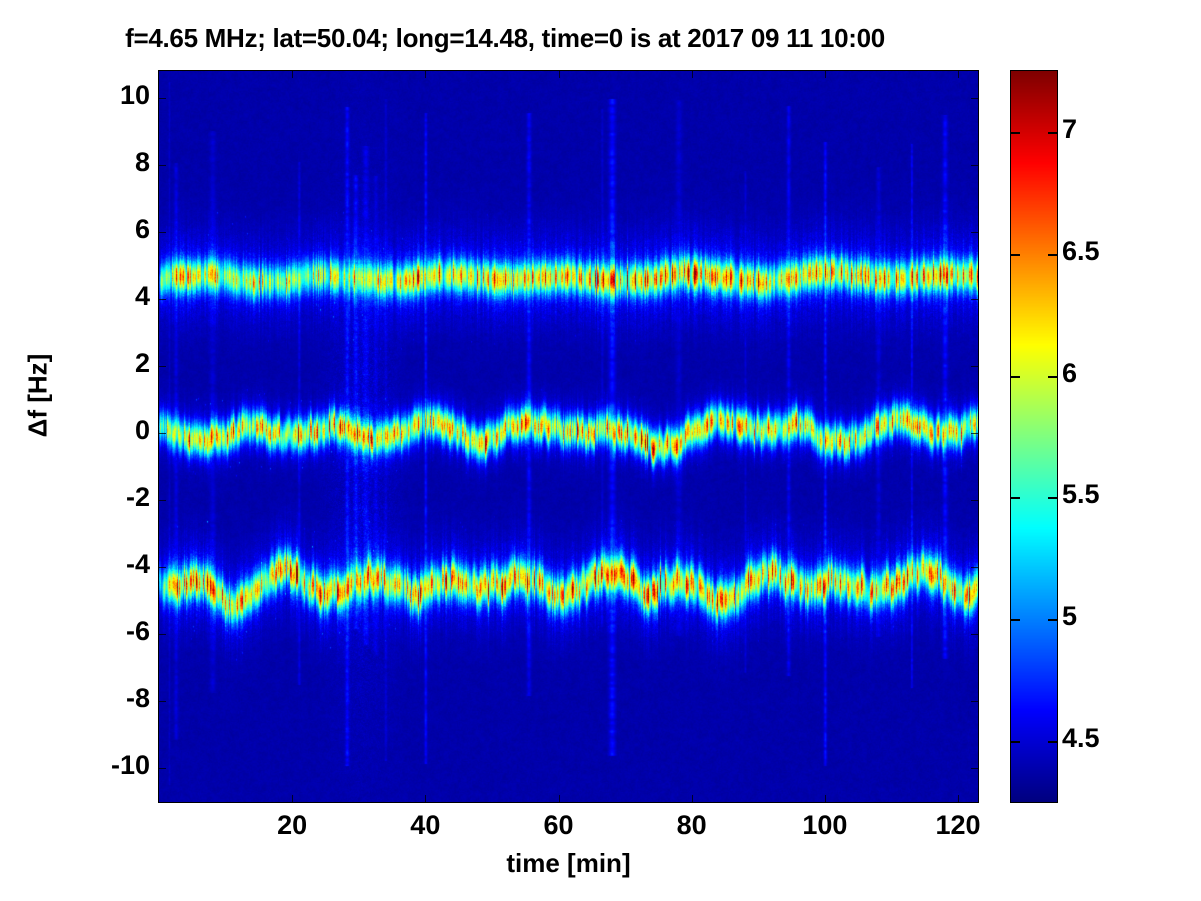 The image size is (1201, 901). Describe the element at coordinates (1070, 372) in the screenshot. I see `colorbar-tick-label: 6` at that location.